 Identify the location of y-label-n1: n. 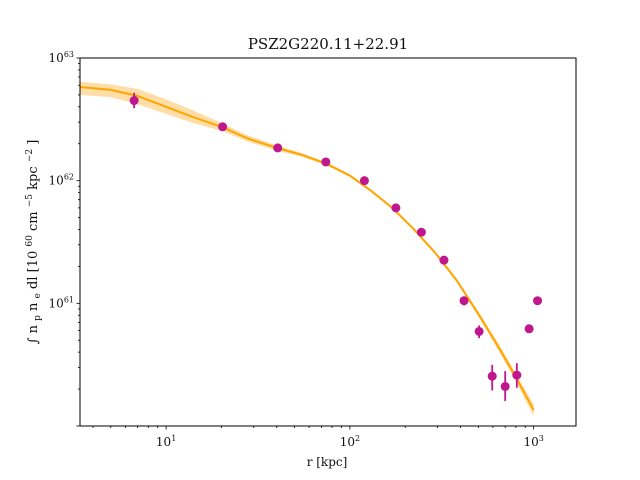
(33, 328).